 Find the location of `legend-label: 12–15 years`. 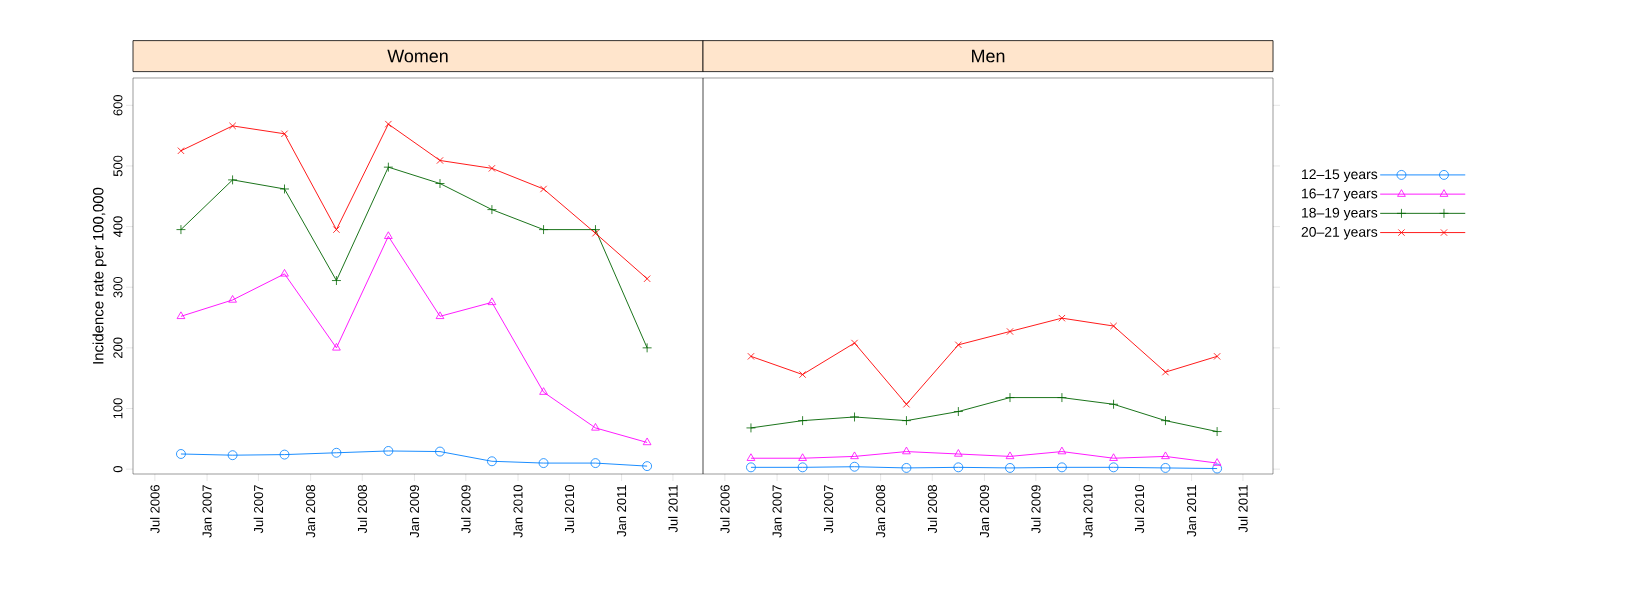

legend-label: 12–15 years is located at coordinates (1340, 175).